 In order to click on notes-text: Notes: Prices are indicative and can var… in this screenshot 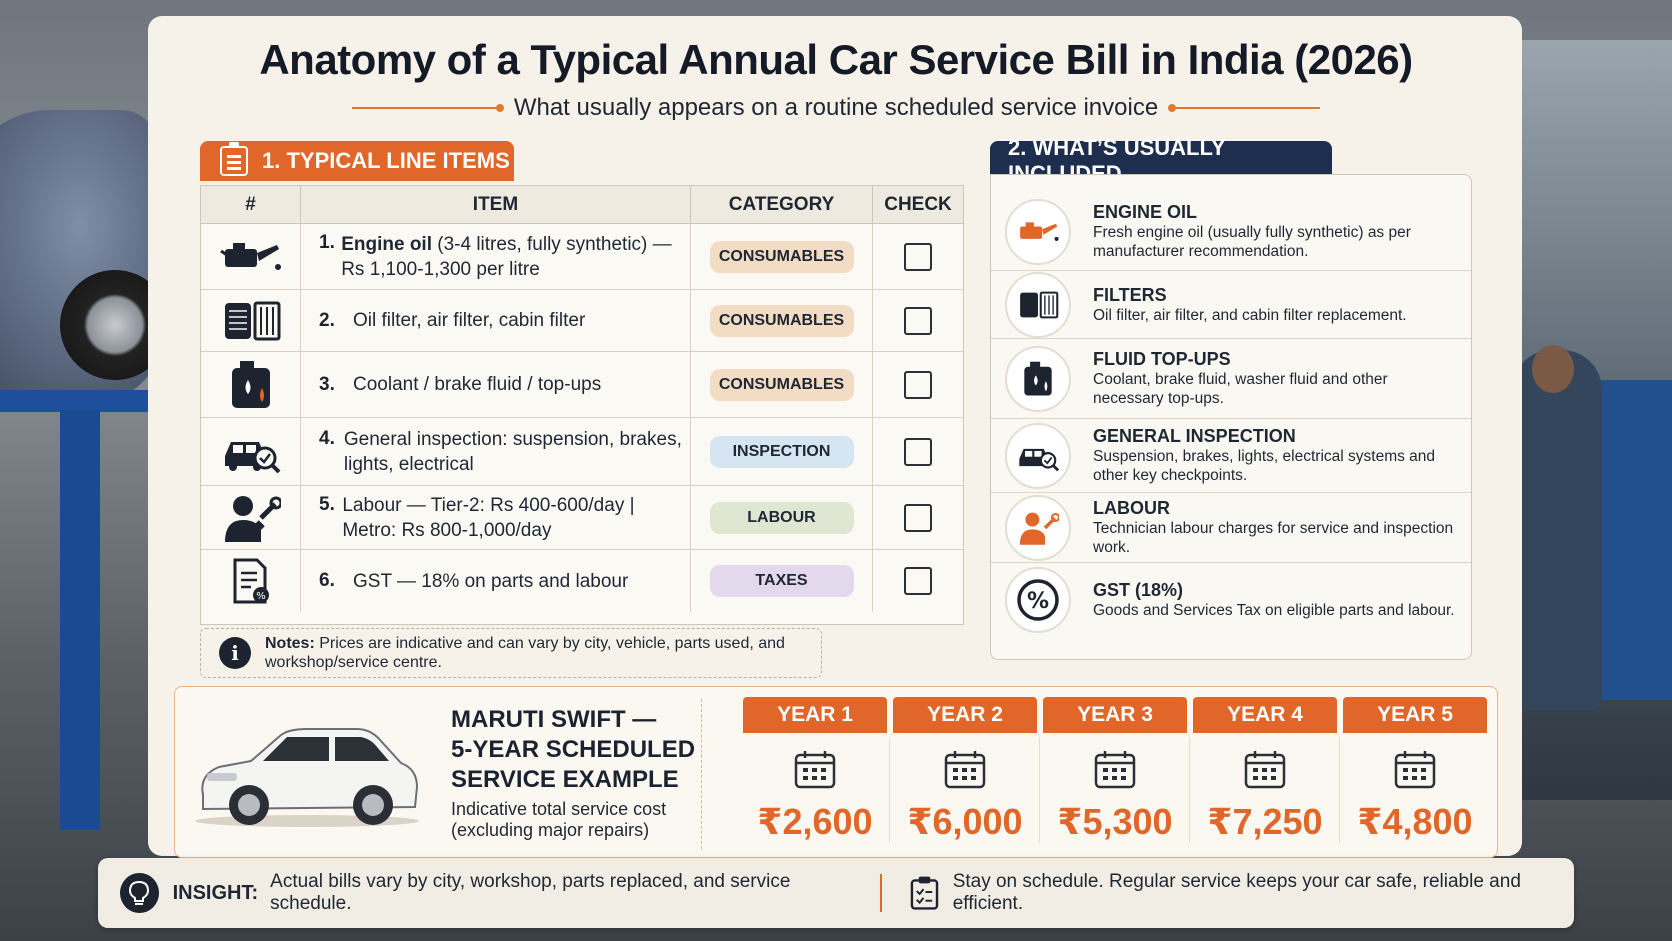, I will do `click(543, 653)`.